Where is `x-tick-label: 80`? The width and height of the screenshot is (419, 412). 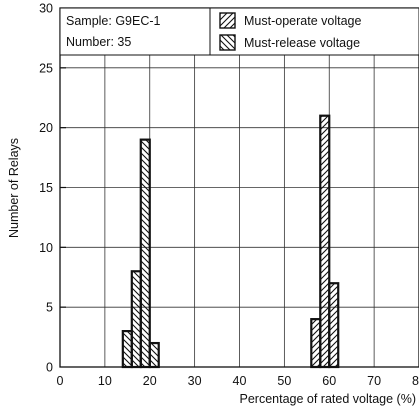 x-tick-label: 80 is located at coordinates (415, 381).